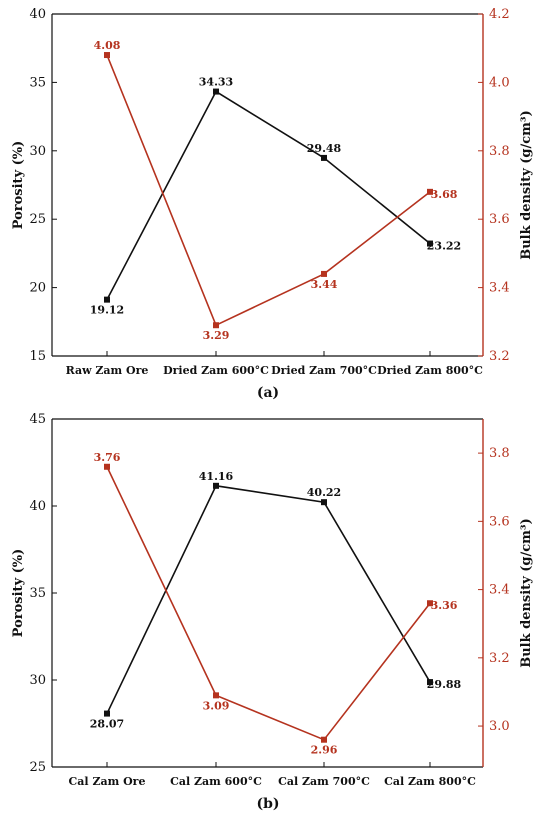  What do you see at coordinates (499, 14) in the screenshot?
I see `right-tick-label: 4.2` at bounding box center [499, 14].